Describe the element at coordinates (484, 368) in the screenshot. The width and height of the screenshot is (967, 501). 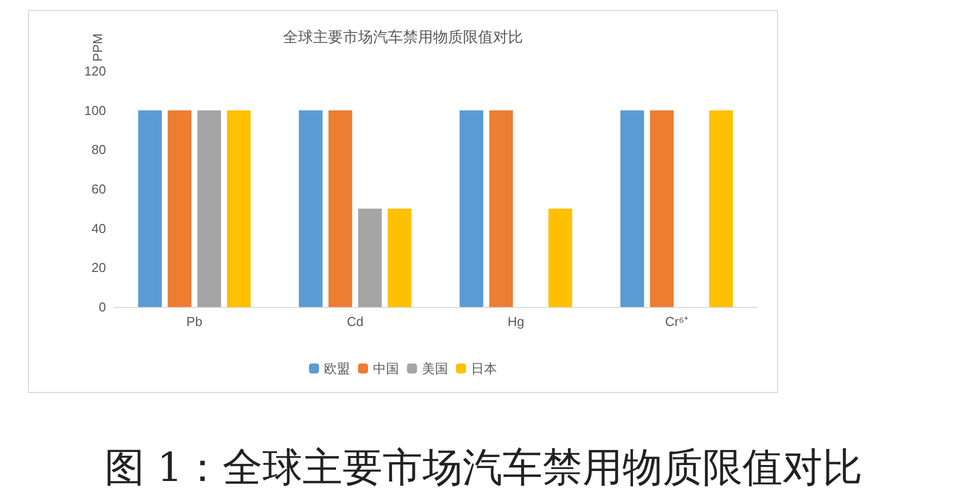
I see `legend-label: 日本` at that location.